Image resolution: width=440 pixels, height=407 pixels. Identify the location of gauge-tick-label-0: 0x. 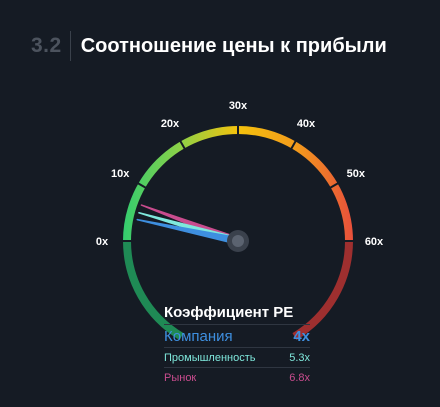
(102, 242).